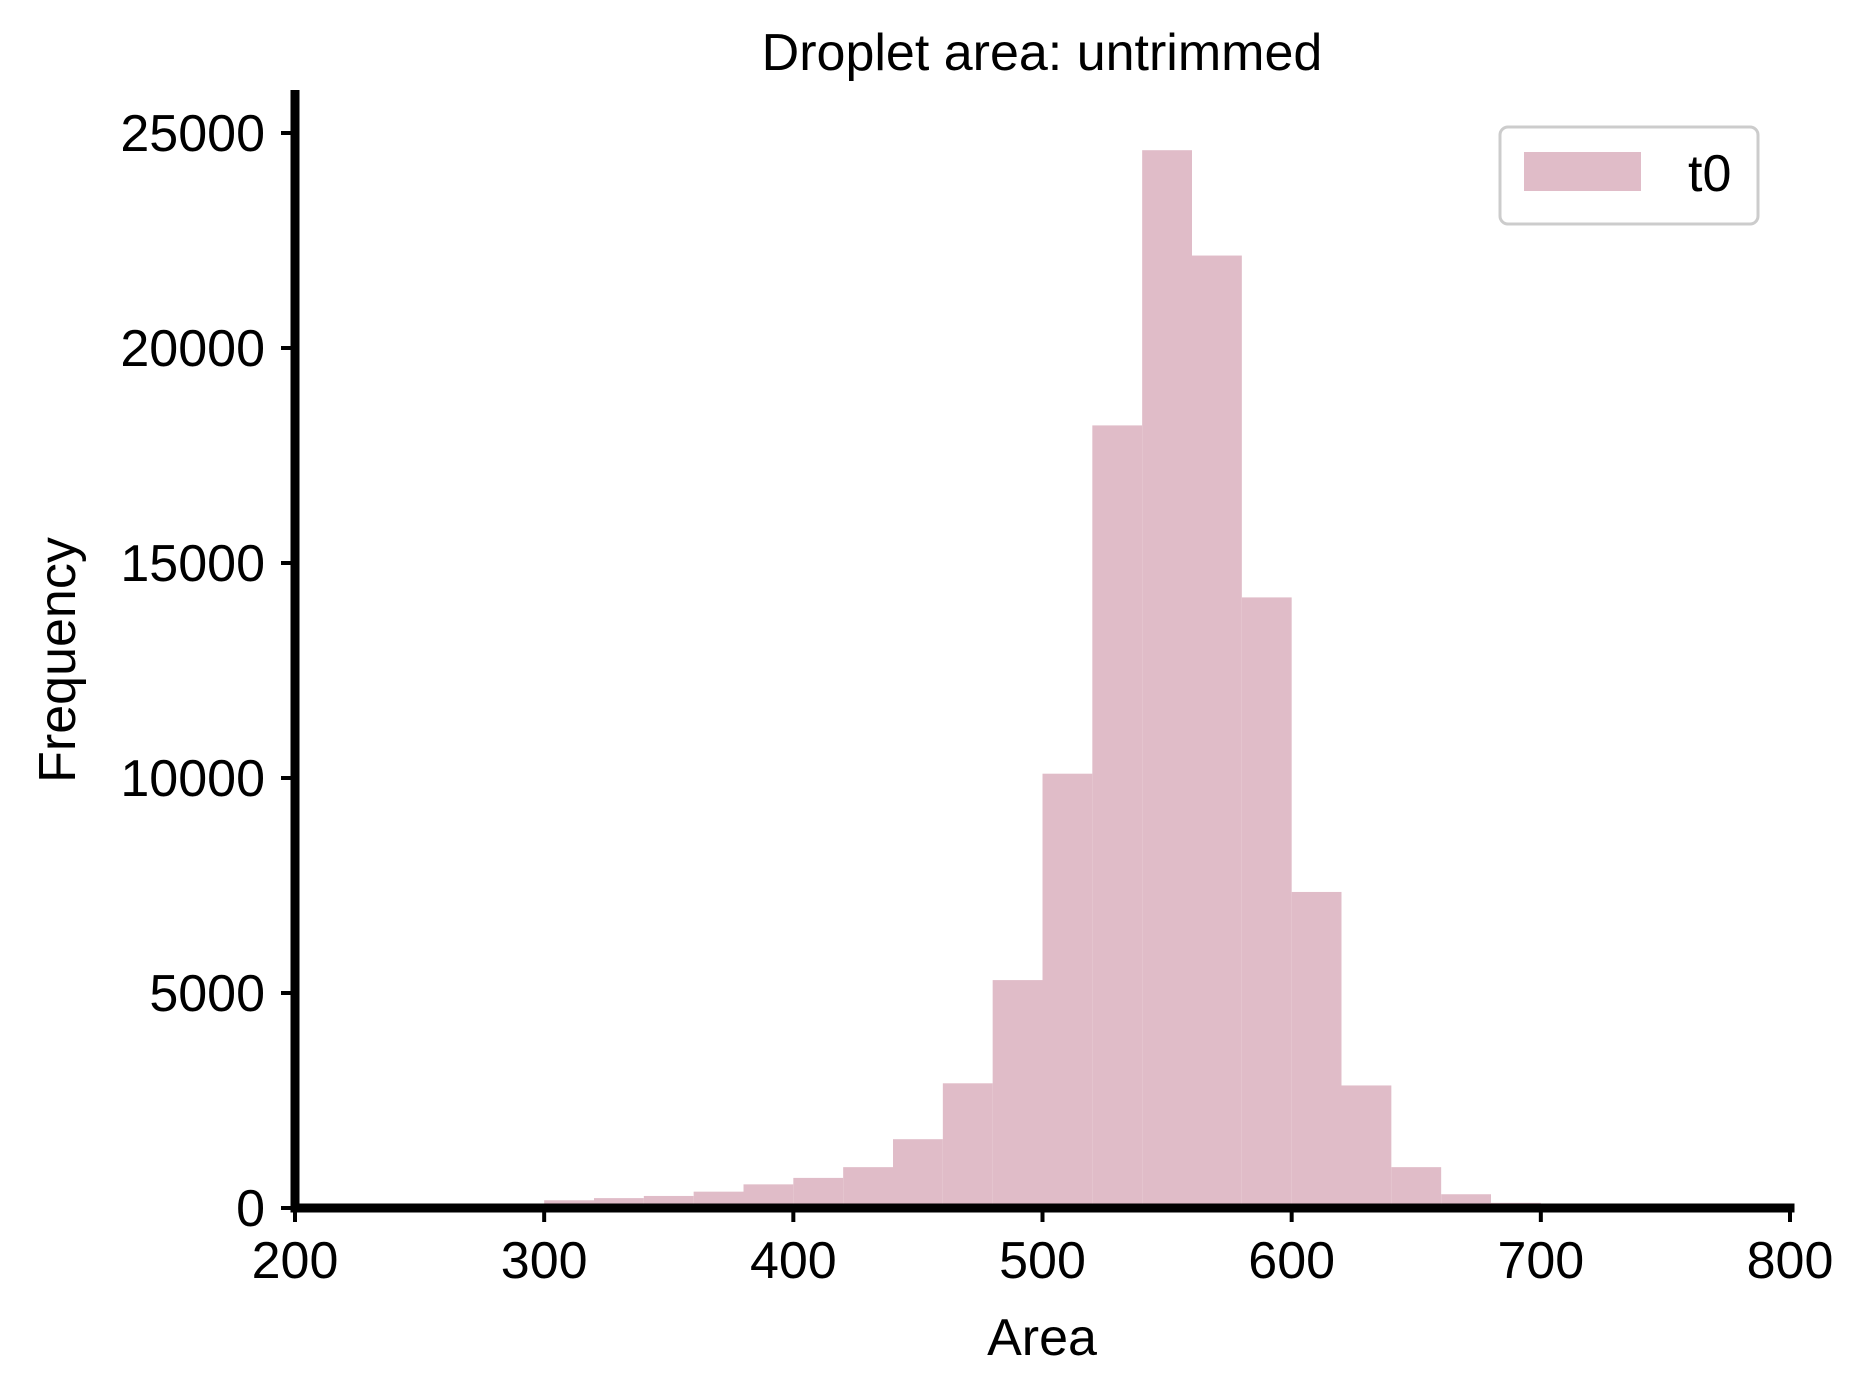 The height and width of the screenshot is (1389, 1859). What do you see at coordinates (1291, 1261) in the screenshot?
I see `x-tick-label: 600` at bounding box center [1291, 1261].